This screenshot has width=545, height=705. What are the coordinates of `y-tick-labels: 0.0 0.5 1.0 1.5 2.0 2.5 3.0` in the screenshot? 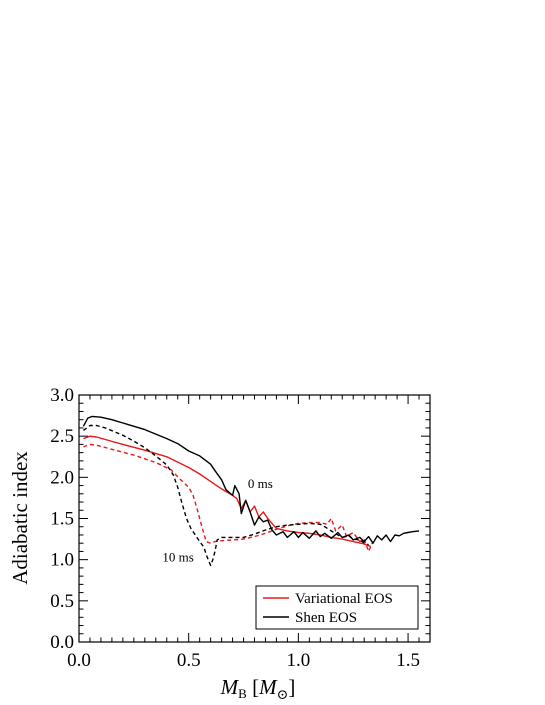 It's located at (62, 519).